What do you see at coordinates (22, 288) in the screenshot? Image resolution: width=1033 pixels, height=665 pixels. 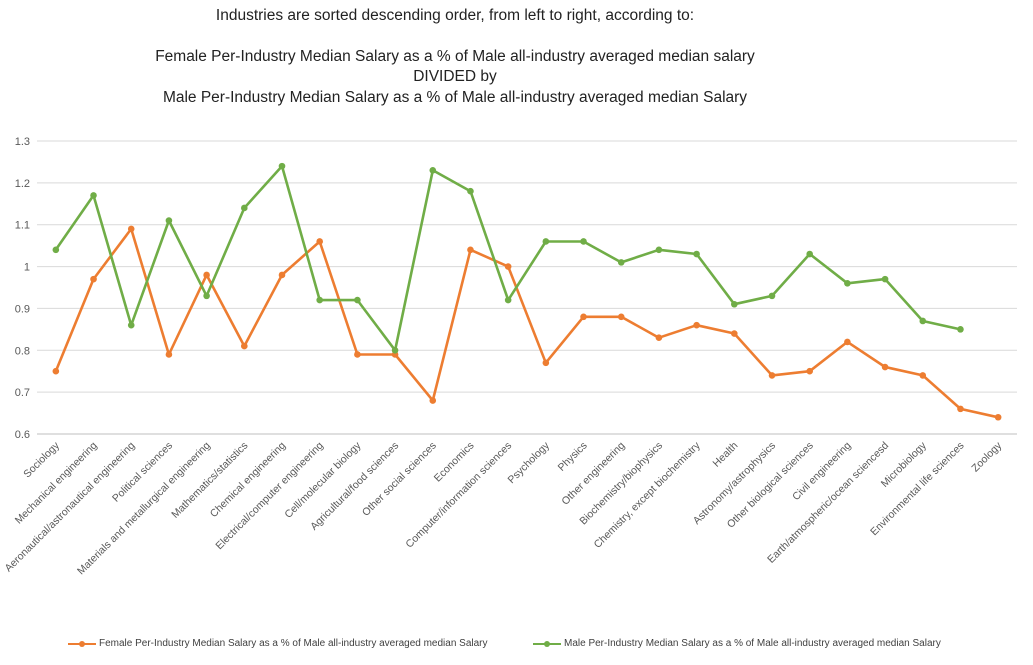 I see `y-axis-ticks: 0.6 0.7 0.8 0.9 1 1.1 1.2 1.3` at bounding box center [22, 288].